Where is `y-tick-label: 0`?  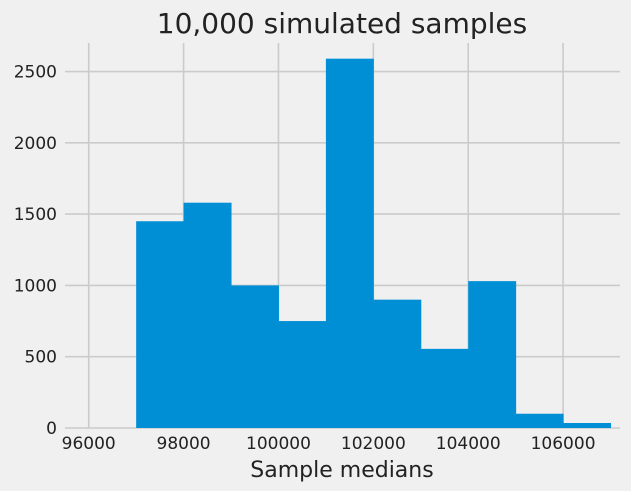
y-tick-label: 0 is located at coordinates (51, 429).